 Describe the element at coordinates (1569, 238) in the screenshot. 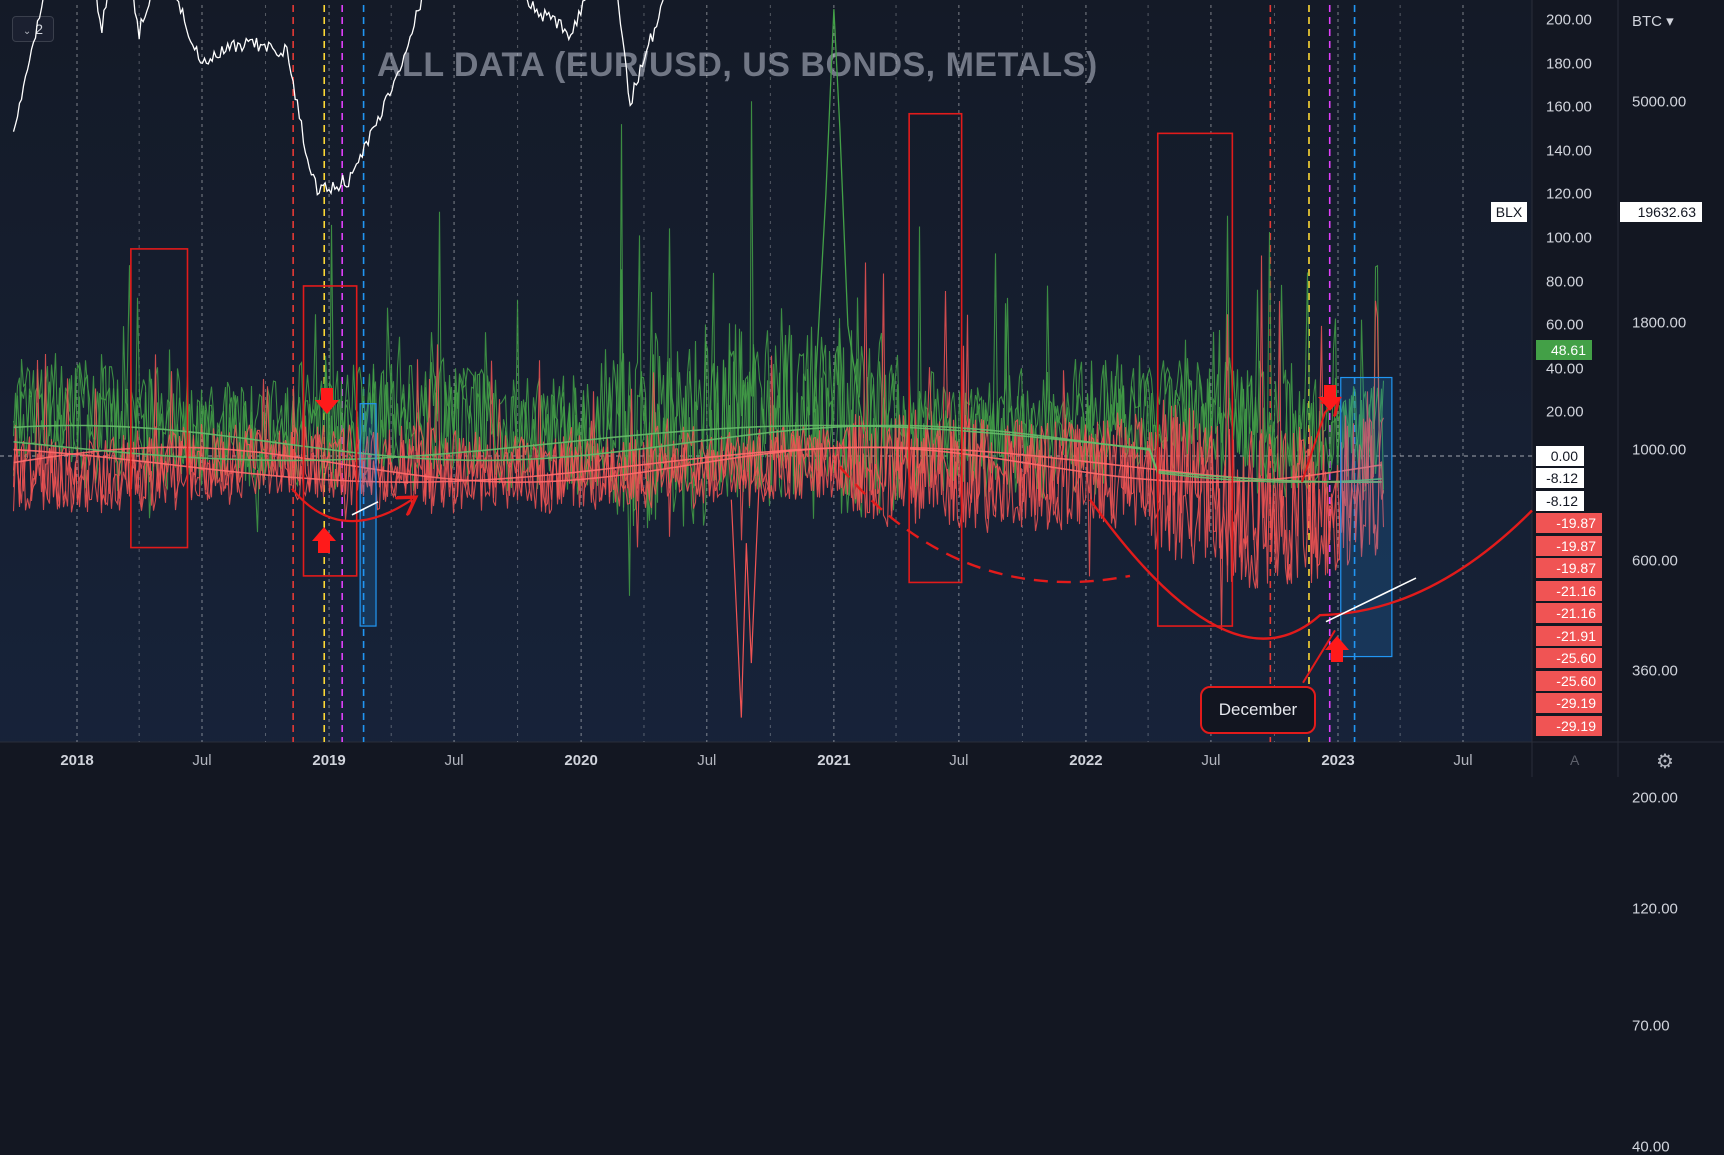

I see `y-tick-label: 100.00` at that location.